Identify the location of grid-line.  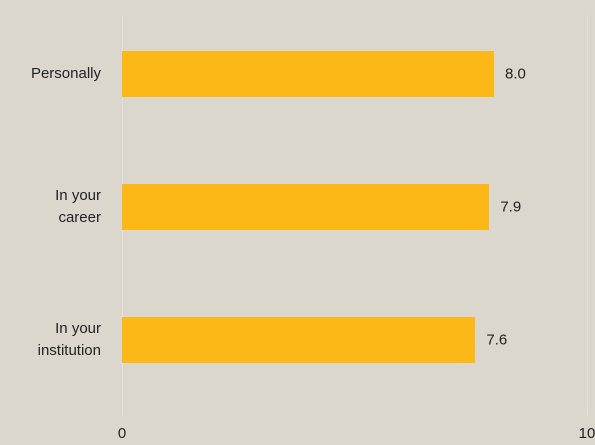
(587, 215).